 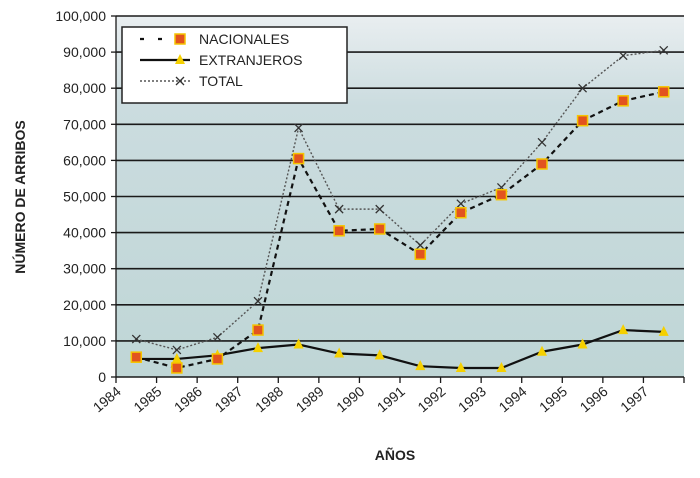 What do you see at coordinates (84, 269) in the screenshot?
I see `y-tick-label: 30,000` at bounding box center [84, 269].